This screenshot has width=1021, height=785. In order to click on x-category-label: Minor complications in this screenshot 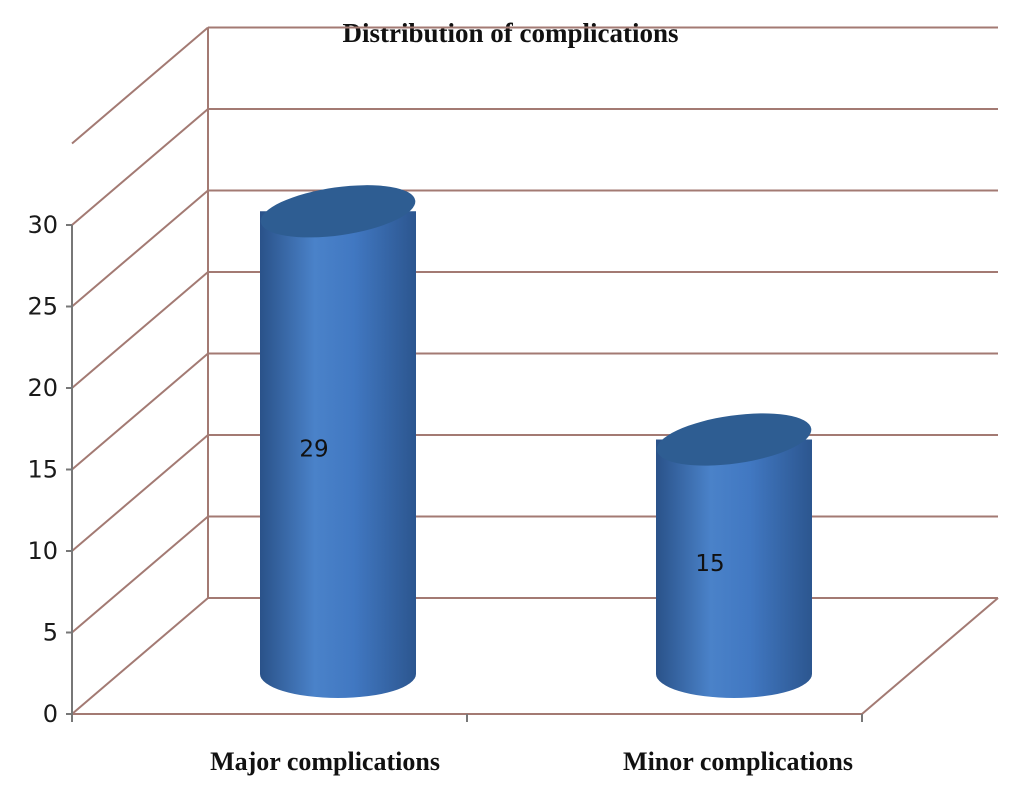, I will do `click(738, 761)`.